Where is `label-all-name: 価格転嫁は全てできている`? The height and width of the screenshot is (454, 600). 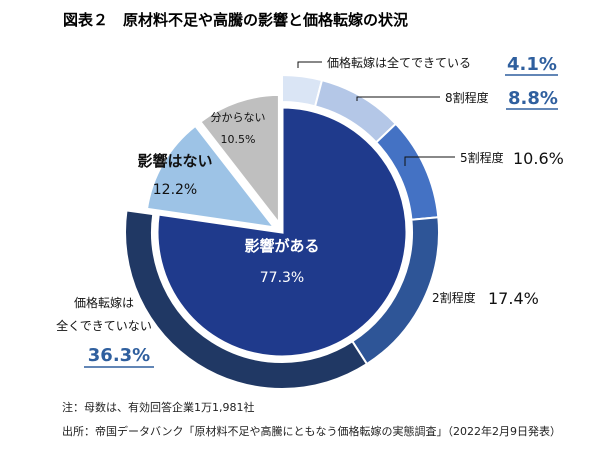 label-all-name: 価格転嫁は全てできている is located at coordinates (399, 62).